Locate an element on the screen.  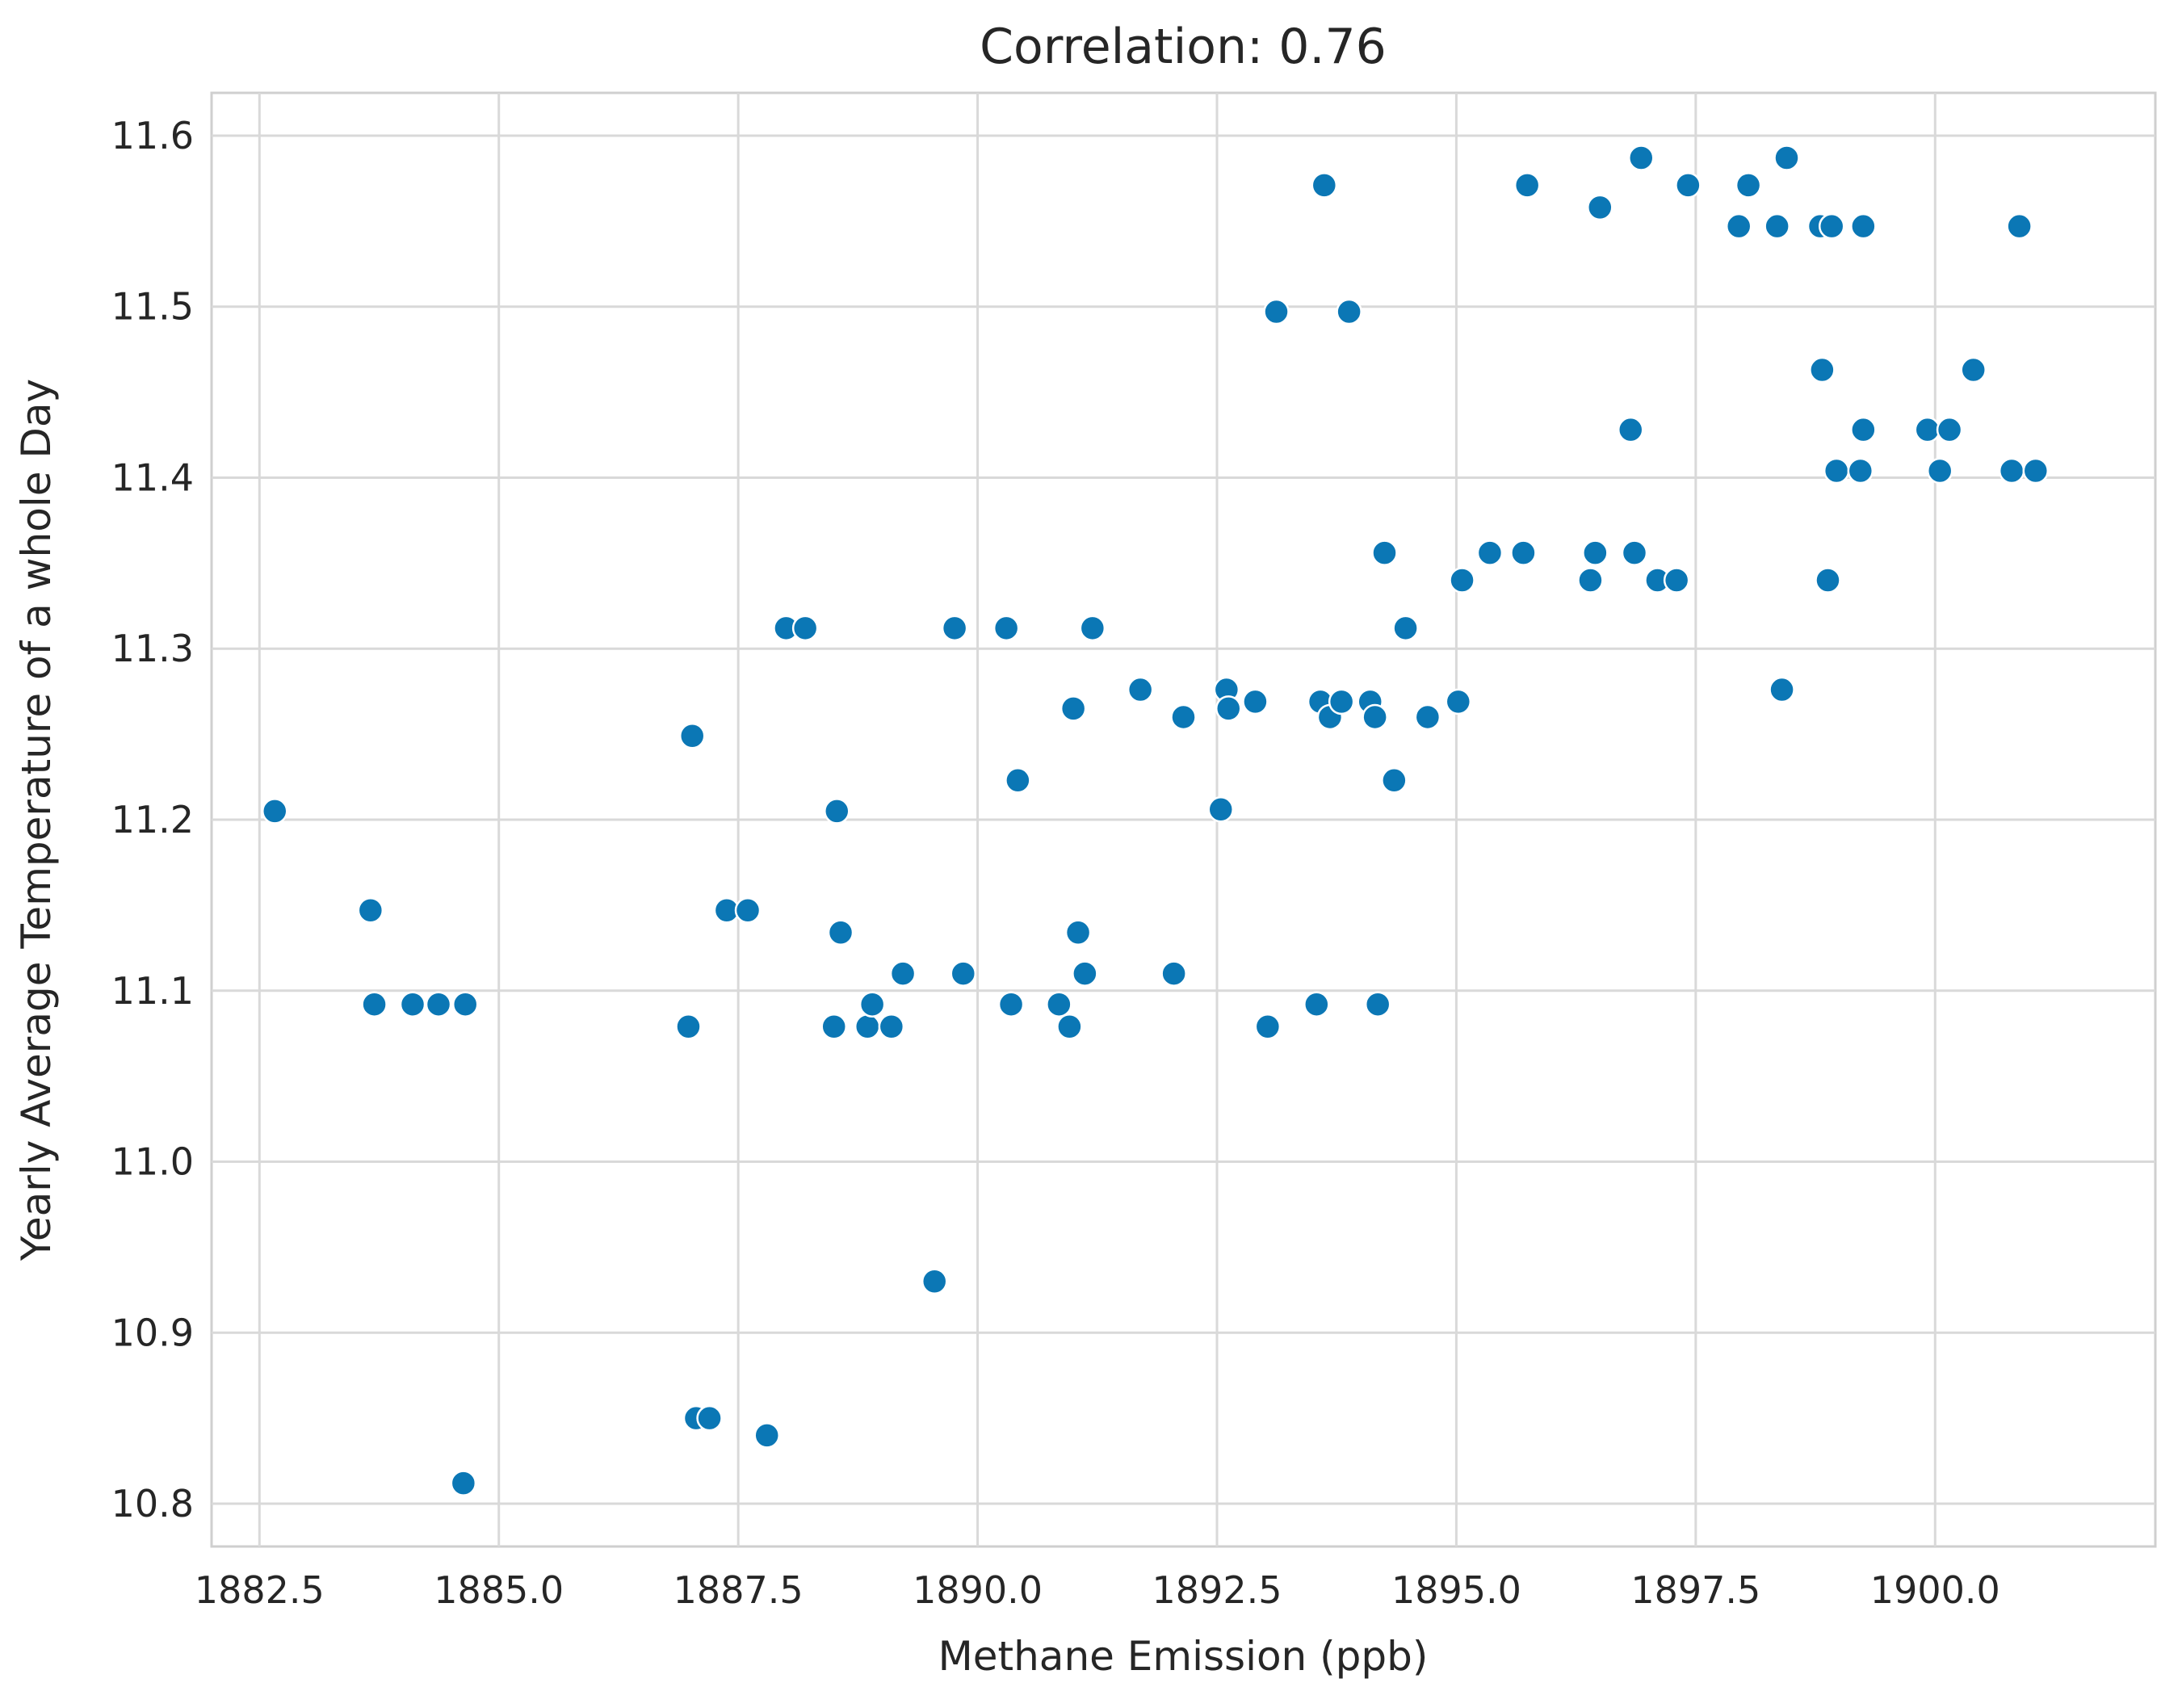
x-tick-label: 1885.0 is located at coordinates (499, 1590).